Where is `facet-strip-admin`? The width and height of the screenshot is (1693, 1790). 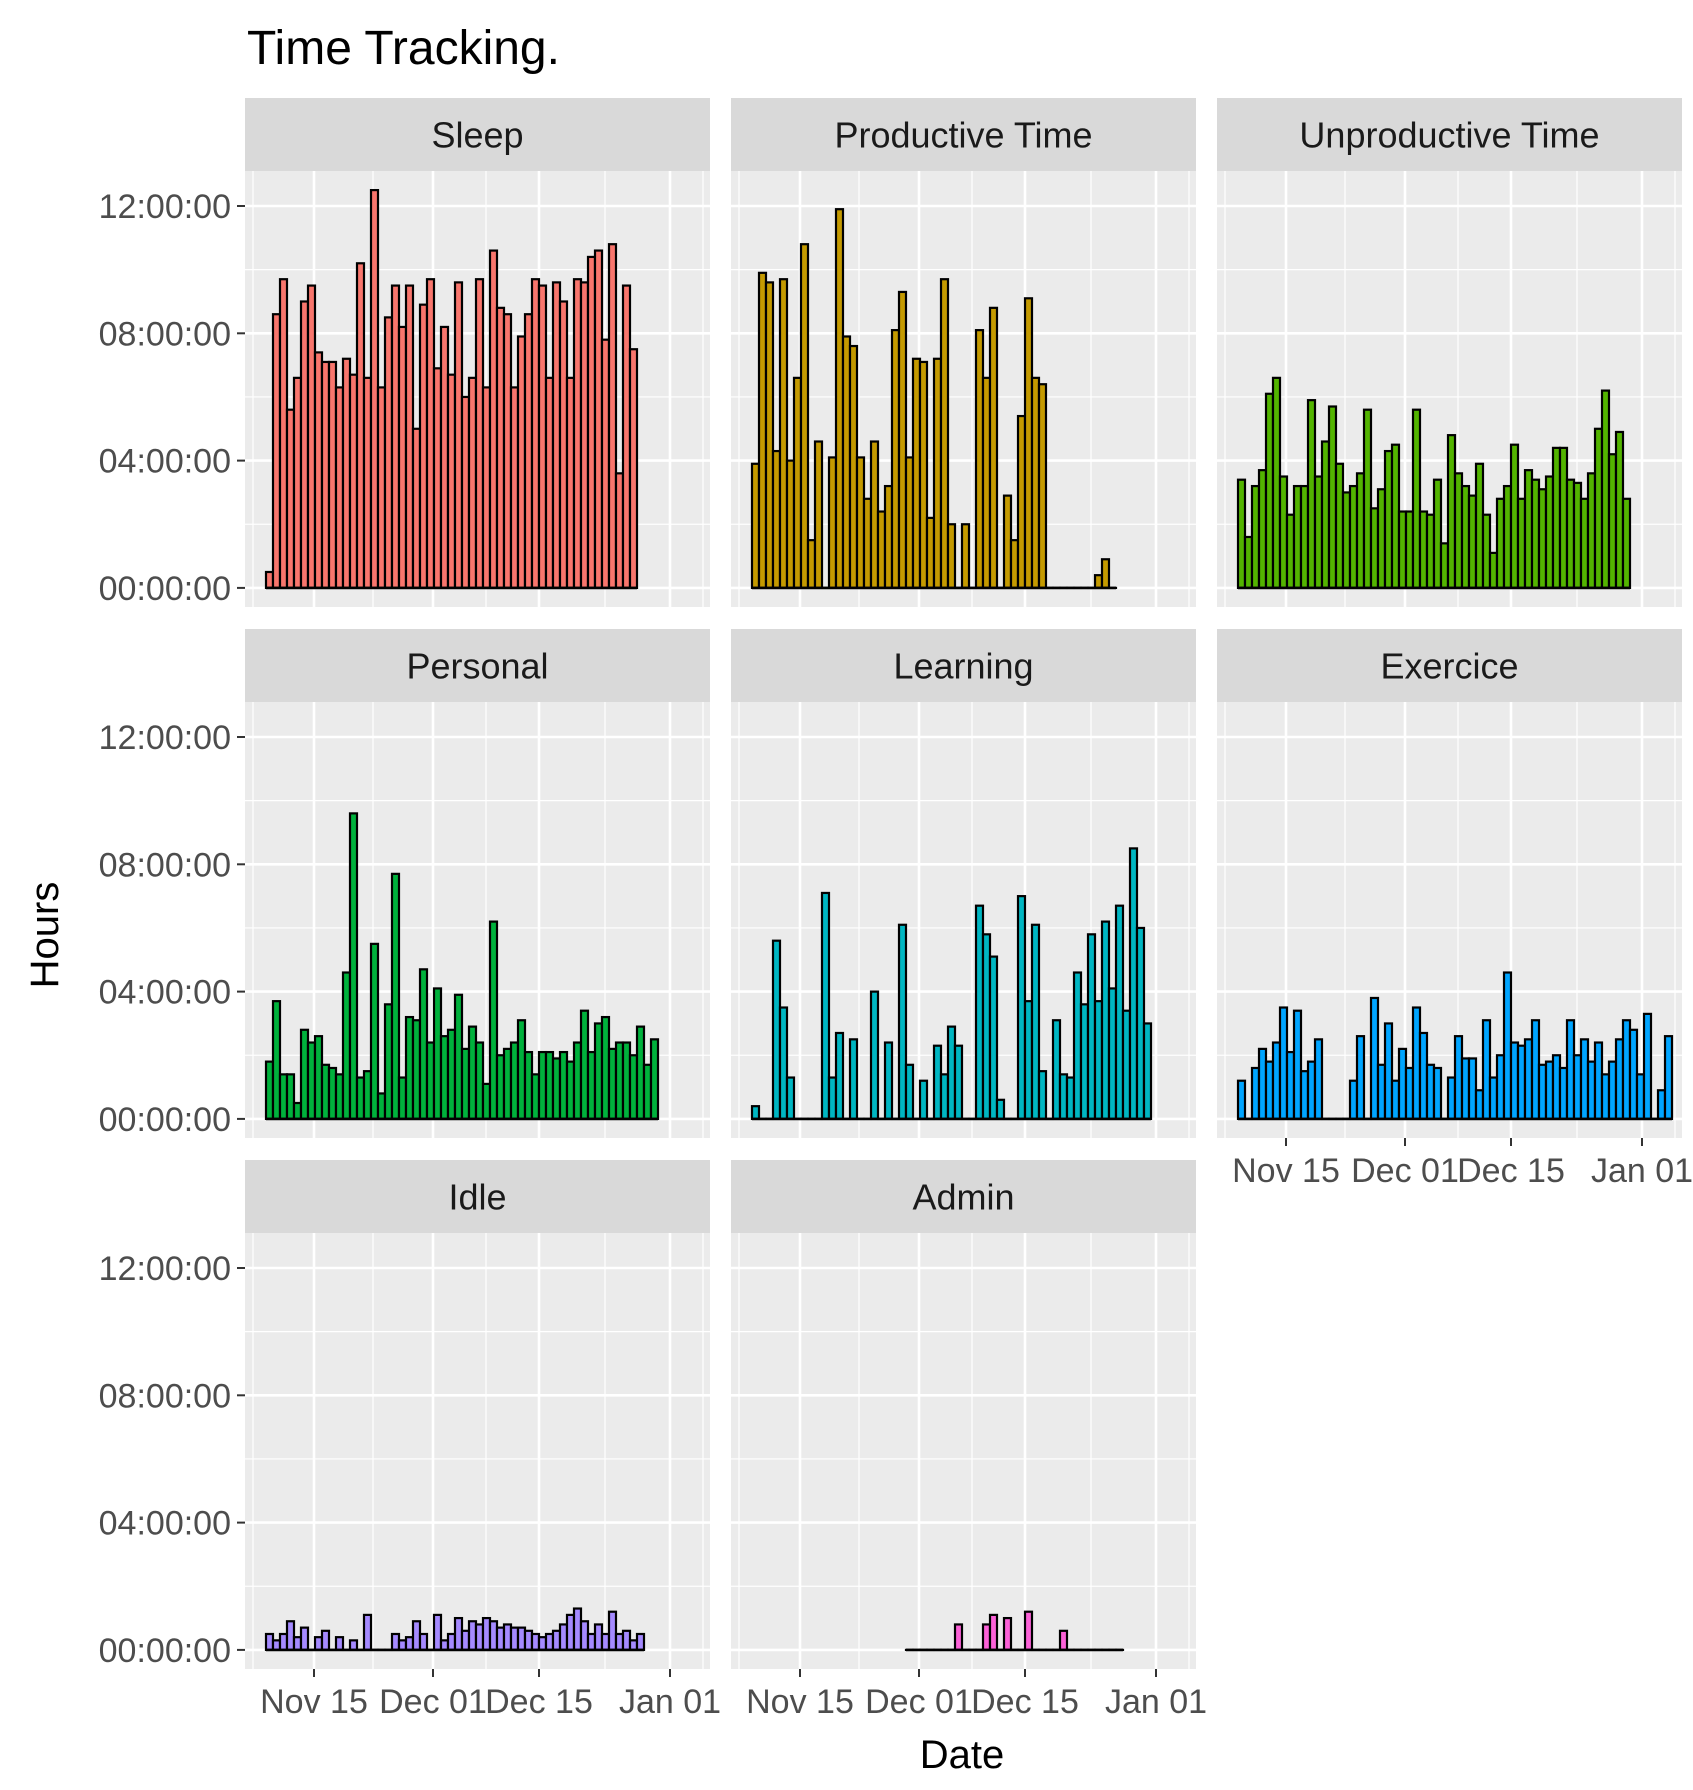
facet-strip-admin is located at coordinates (963, 1196).